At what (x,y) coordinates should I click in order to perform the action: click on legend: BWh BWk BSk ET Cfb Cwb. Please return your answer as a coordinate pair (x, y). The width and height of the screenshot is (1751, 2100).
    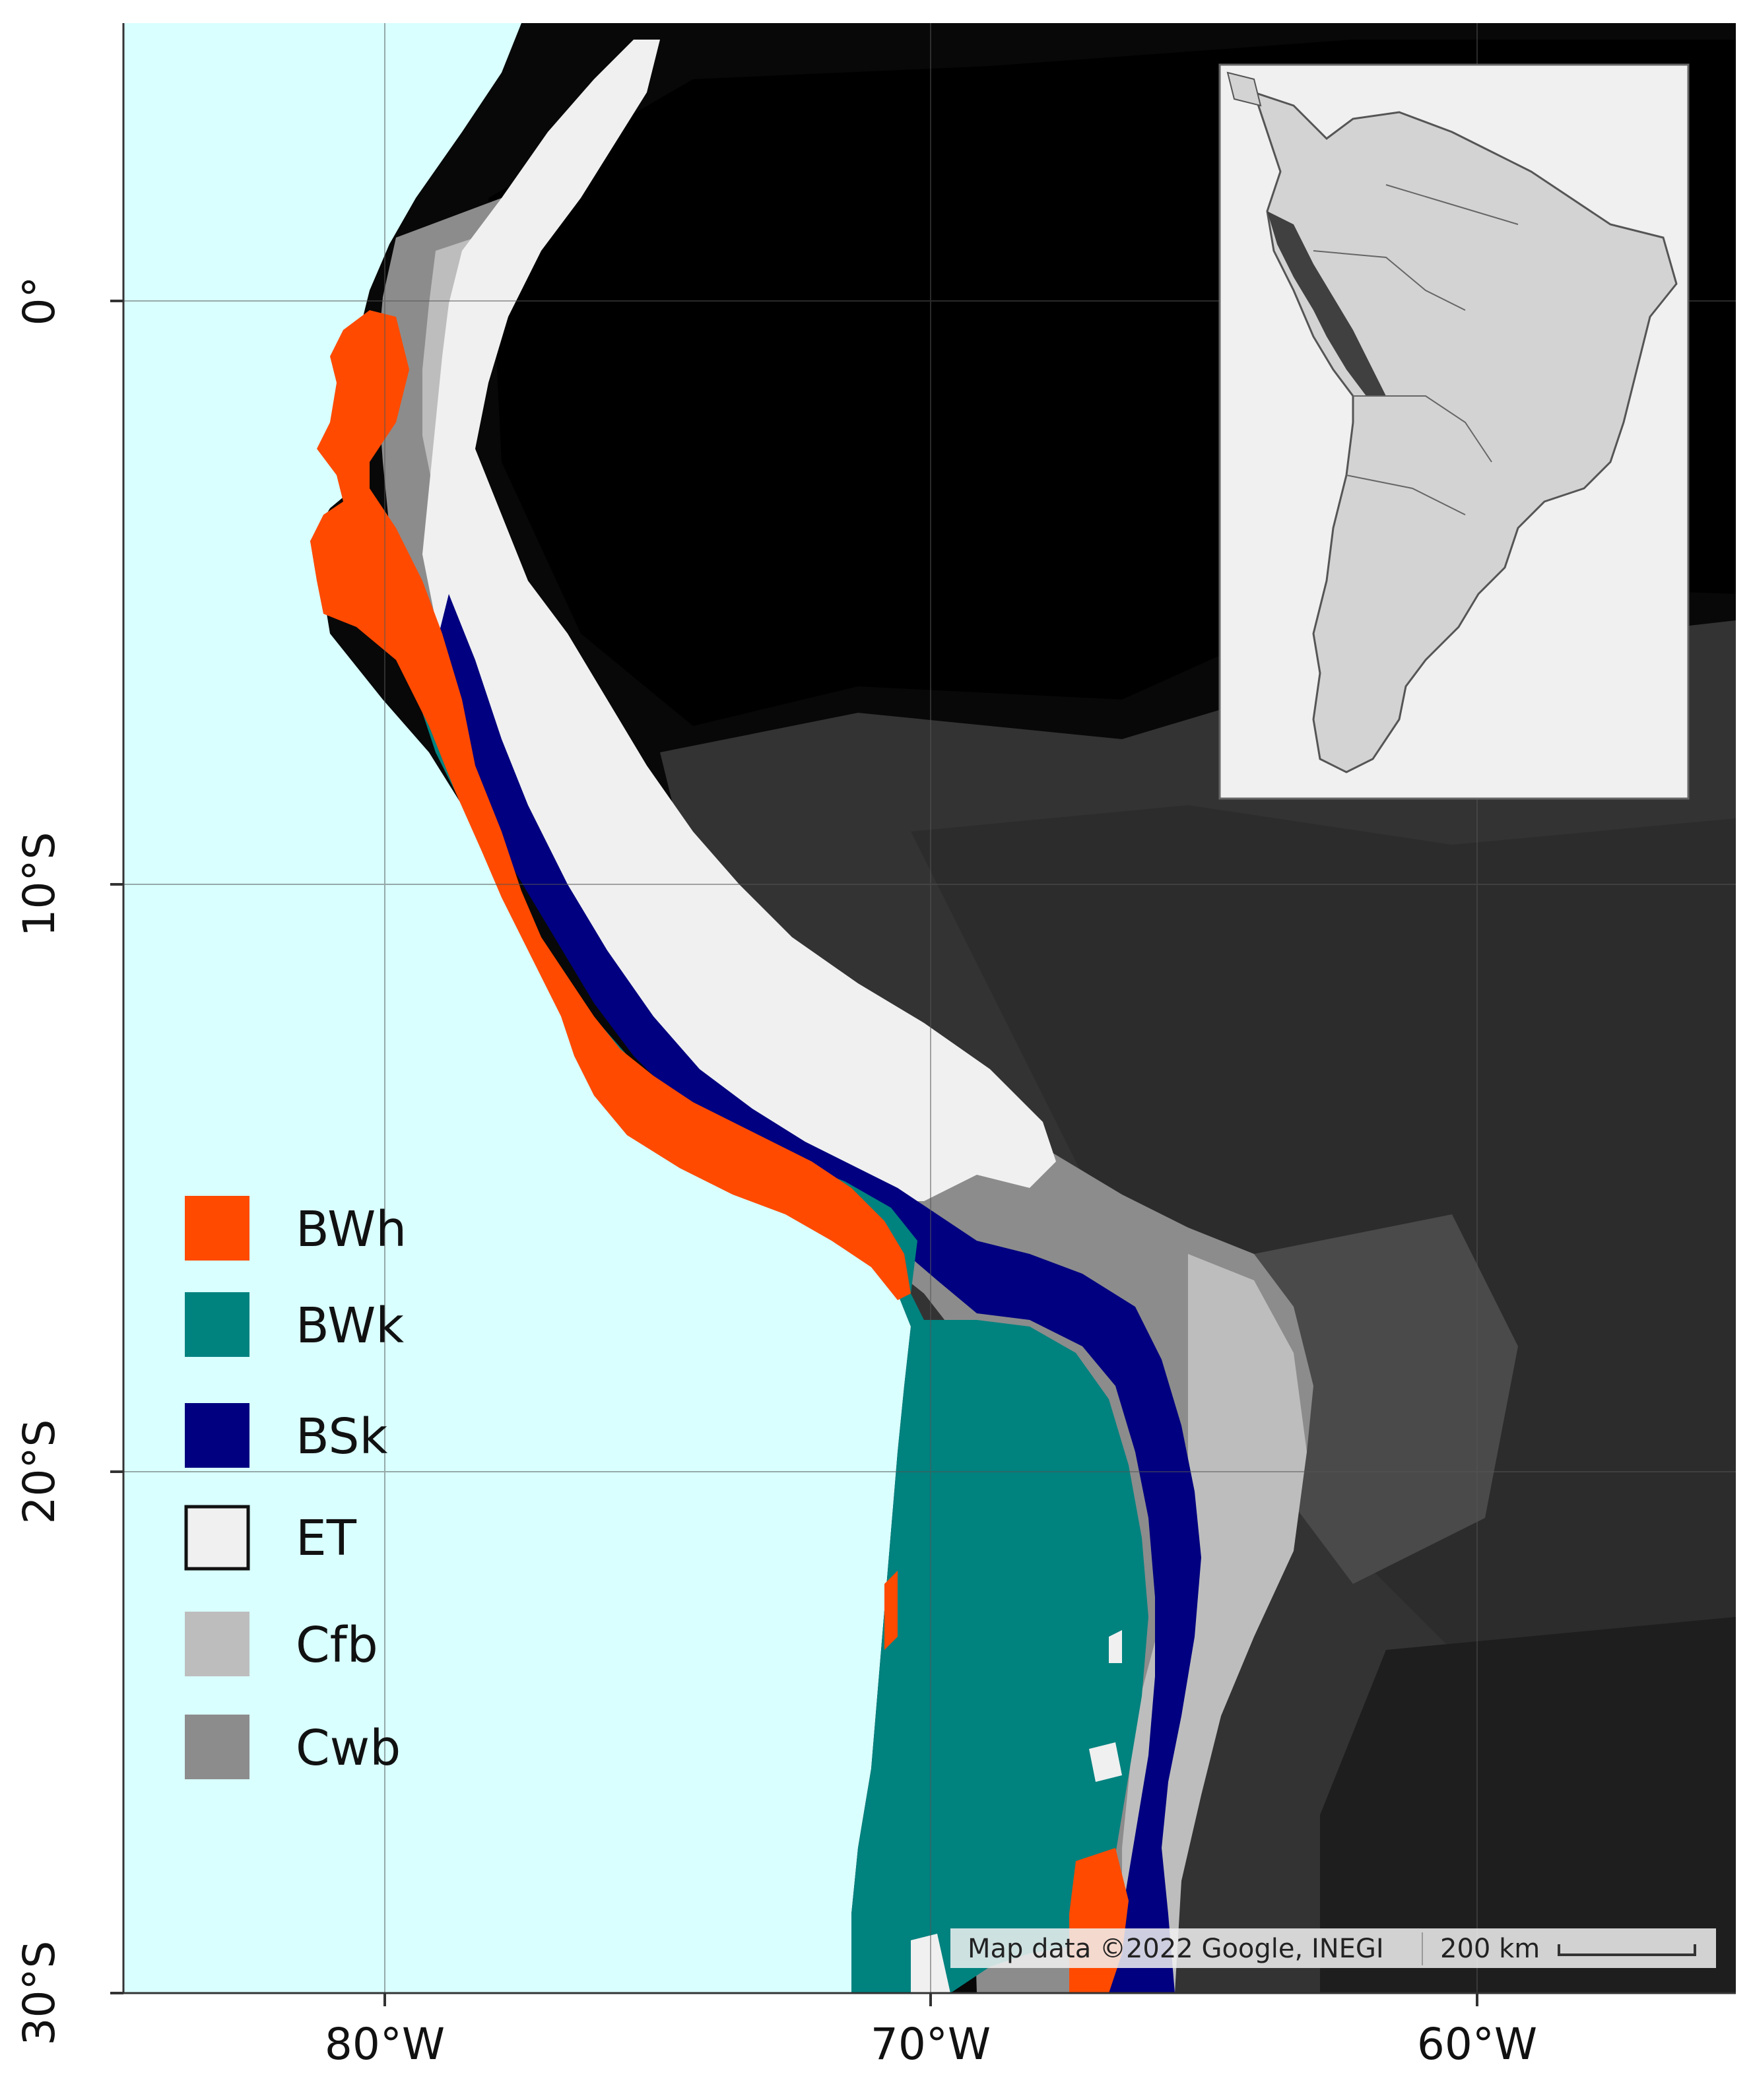
    Looking at the image, I should click on (295, 1487).